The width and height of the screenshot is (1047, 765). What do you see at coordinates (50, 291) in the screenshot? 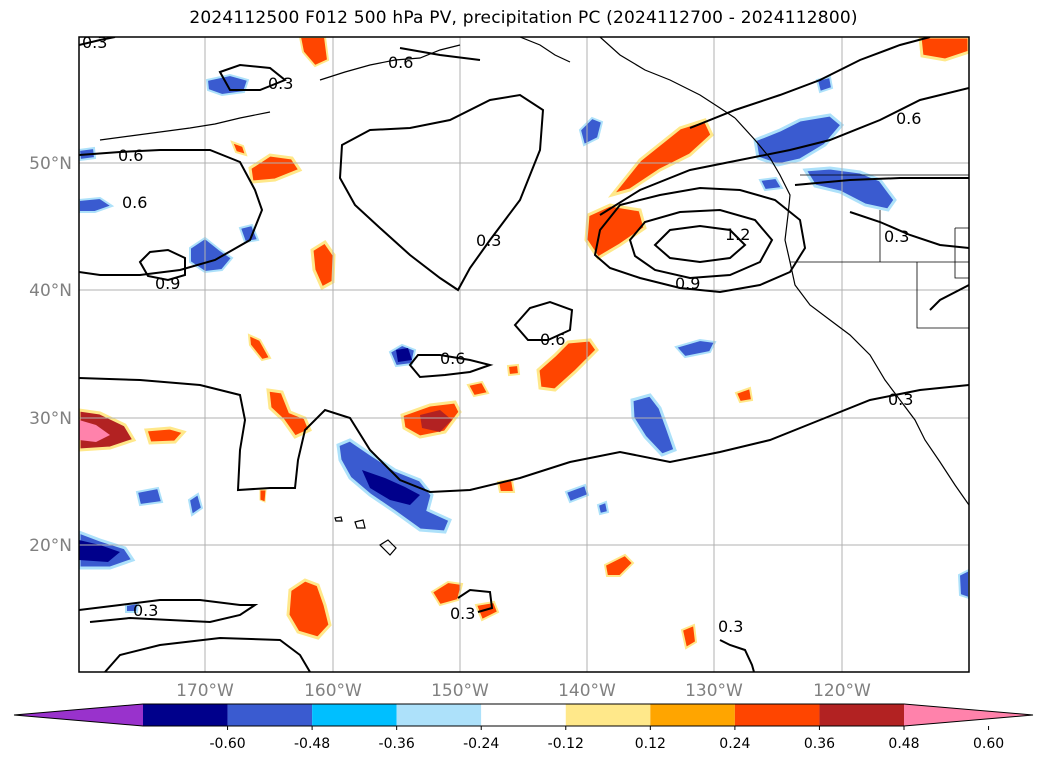
I see `lat-label: 40°N` at bounding box center [50, 291].